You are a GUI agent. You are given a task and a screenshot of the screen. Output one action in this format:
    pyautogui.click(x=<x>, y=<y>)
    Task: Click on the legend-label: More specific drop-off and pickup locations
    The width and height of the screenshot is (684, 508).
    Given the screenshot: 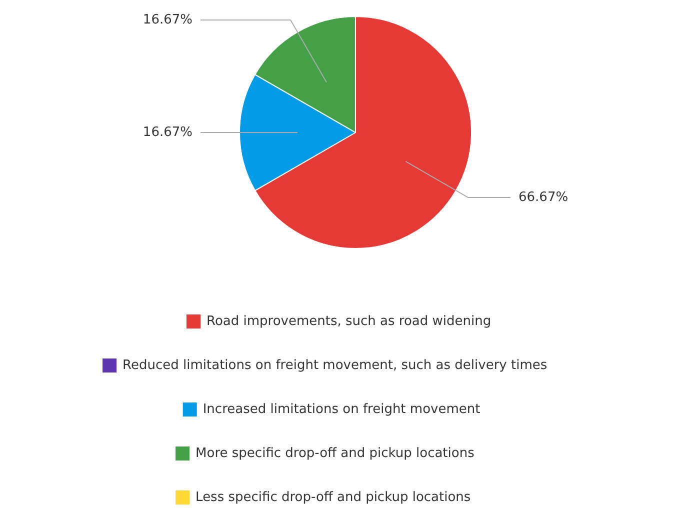 What is the action you would take?
    pyautogui.click(x=335, y=453)
    